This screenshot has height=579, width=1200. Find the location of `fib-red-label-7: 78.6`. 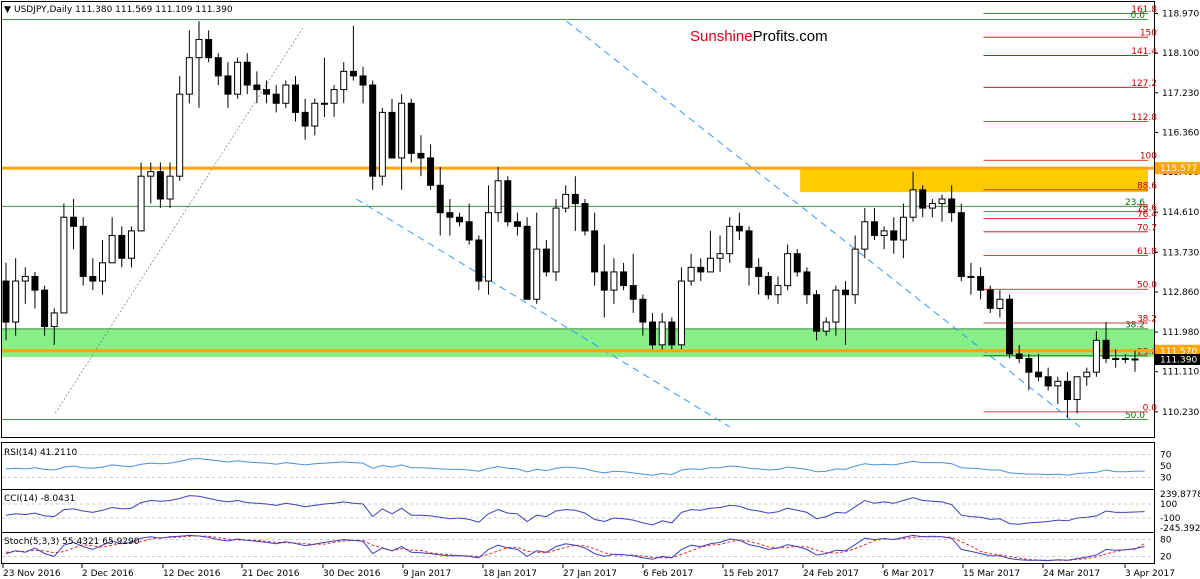

fib-red-label-7: 78.6 is located at coordinates (1147, 208).